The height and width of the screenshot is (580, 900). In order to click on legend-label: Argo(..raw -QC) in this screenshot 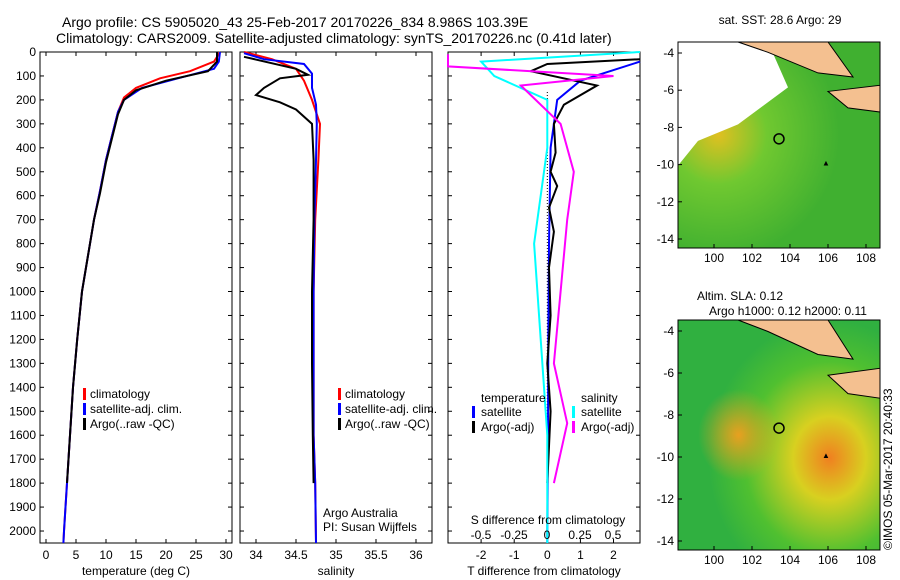, I will do `click(132, 424)`.